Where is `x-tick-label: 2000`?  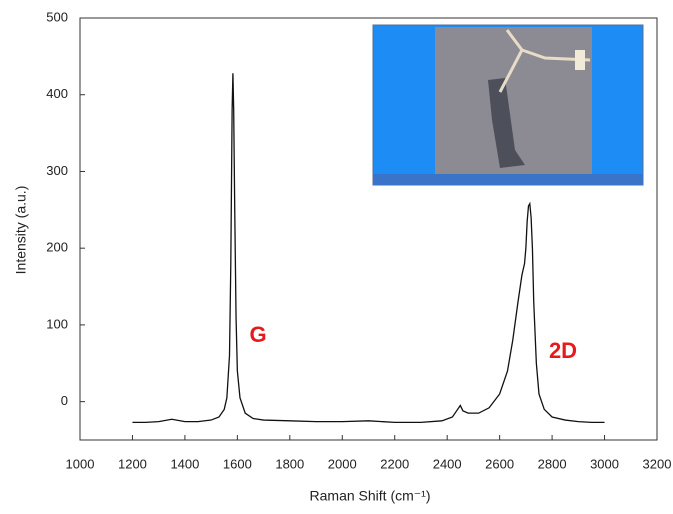 x-tick-label: 2000 is located at coordinates (342, 463).